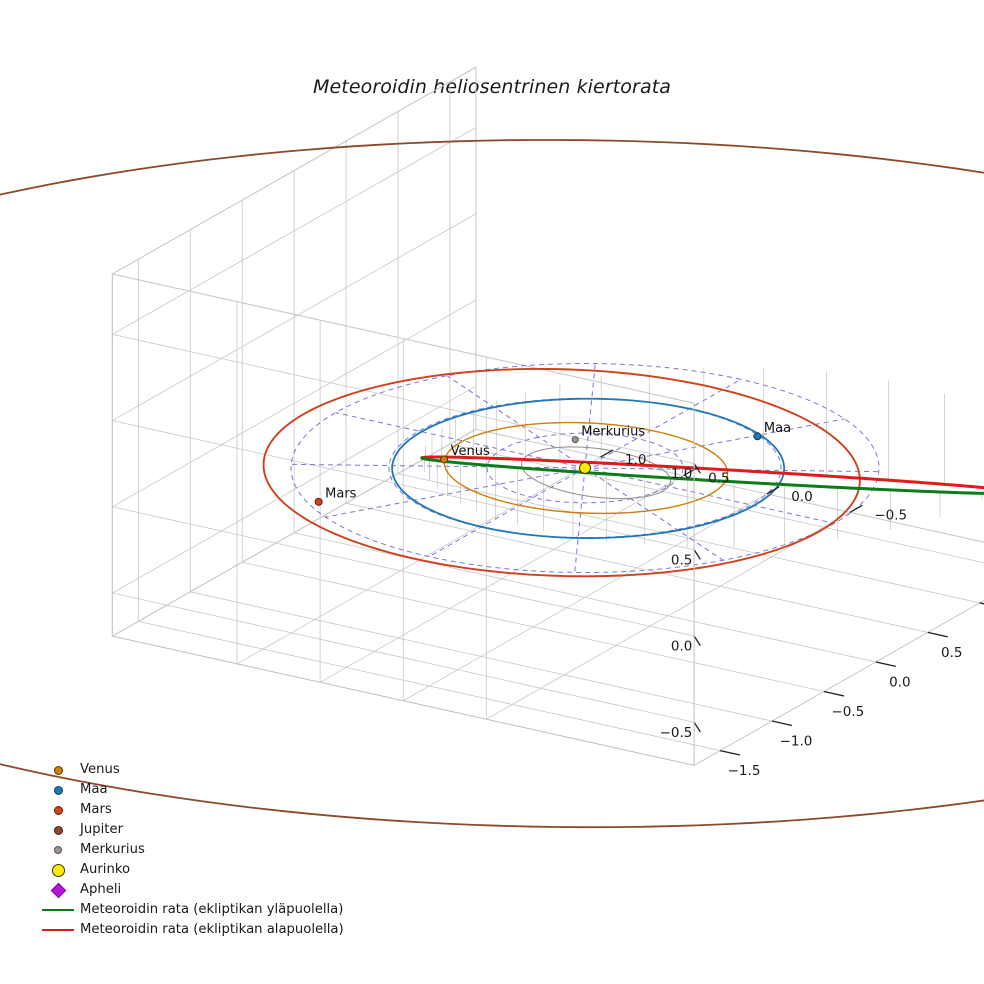  What do you see at coordinates (112, 849) in the screenshot?
I see `legend-item-label: Merkurius` at bounding box center [112, 849].